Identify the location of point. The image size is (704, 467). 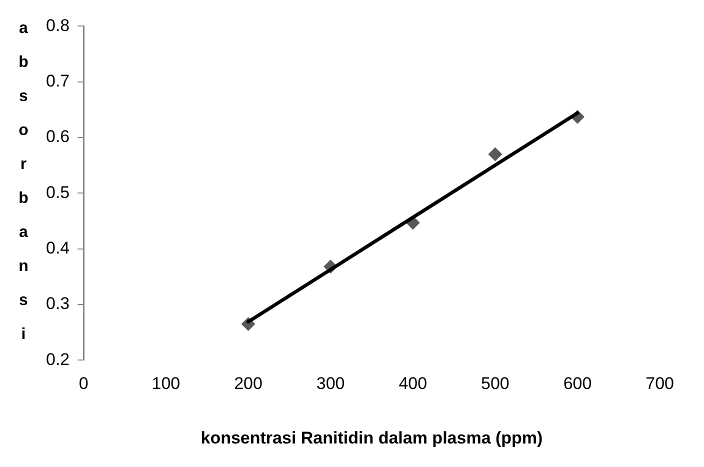
(495, 154).